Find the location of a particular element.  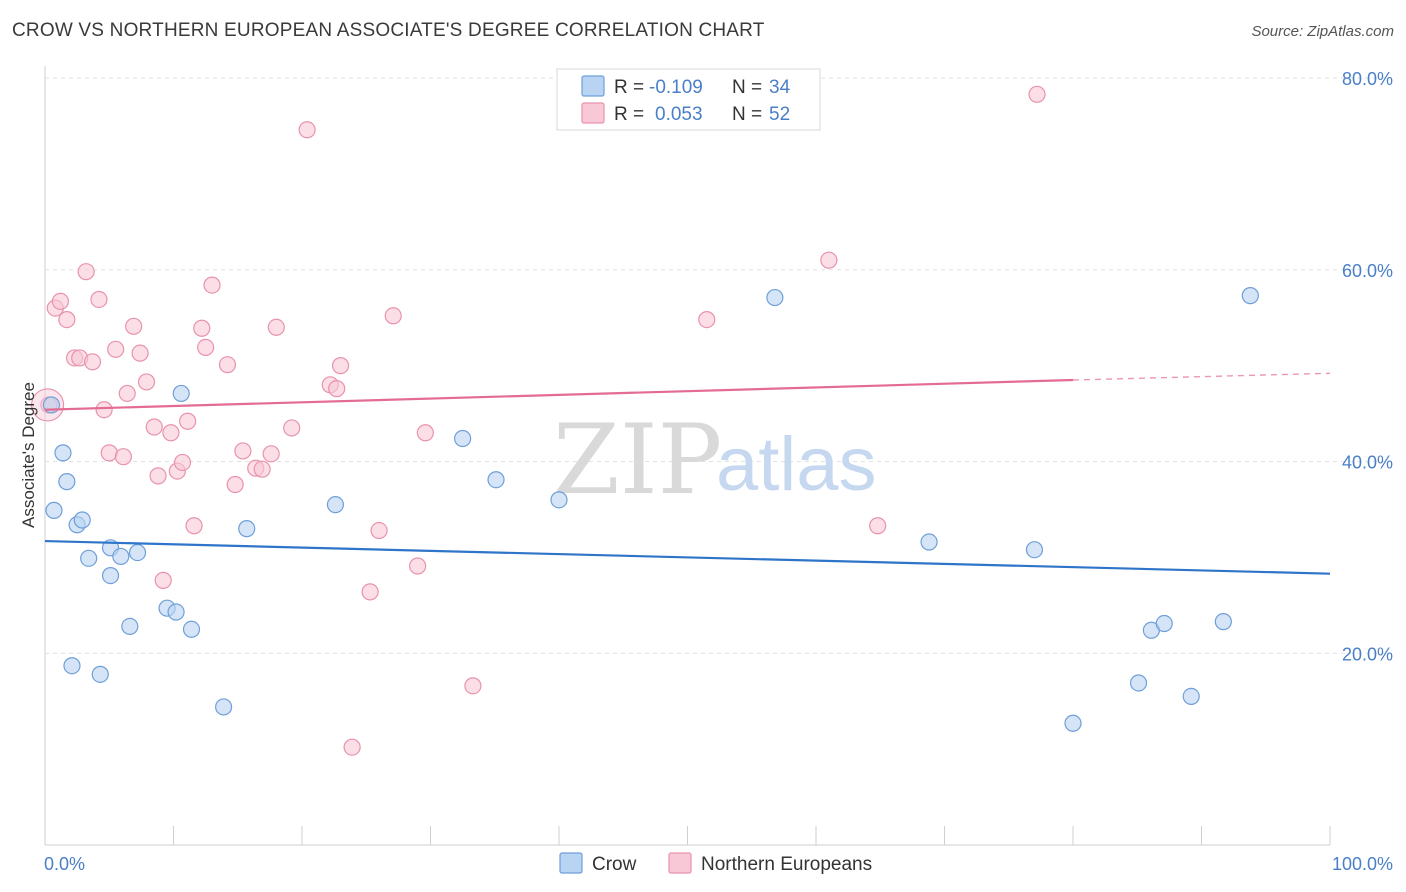

y-tick-label: 80.0% is located at coordinates (1367, 79).